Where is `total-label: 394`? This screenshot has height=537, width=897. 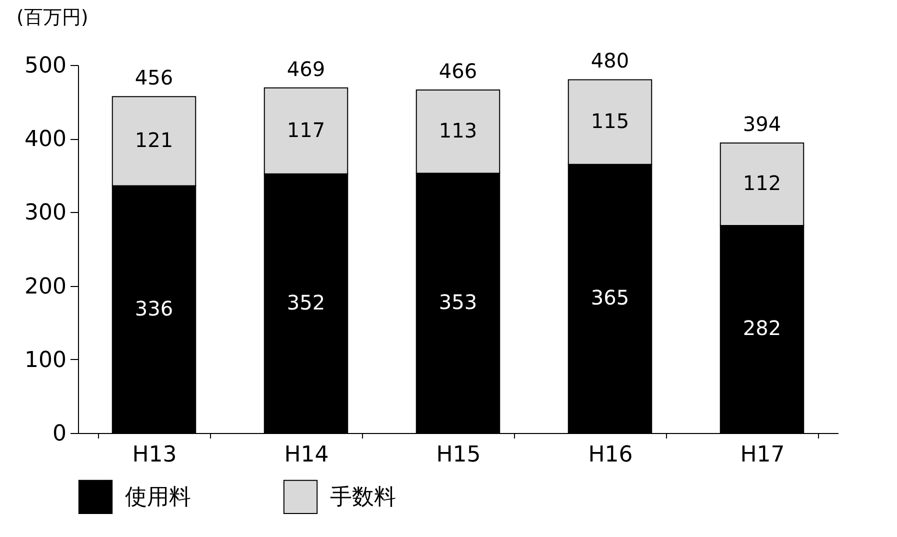 total-label: 394 is located at coordinates (762, 124).